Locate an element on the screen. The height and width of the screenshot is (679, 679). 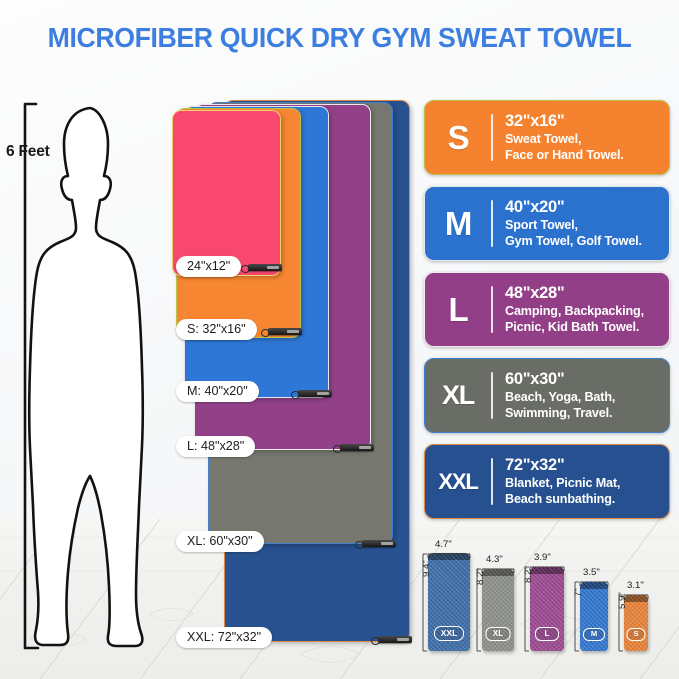
rolled-towel-xxl-height: 9.4" is located at coordinates (426, 568).